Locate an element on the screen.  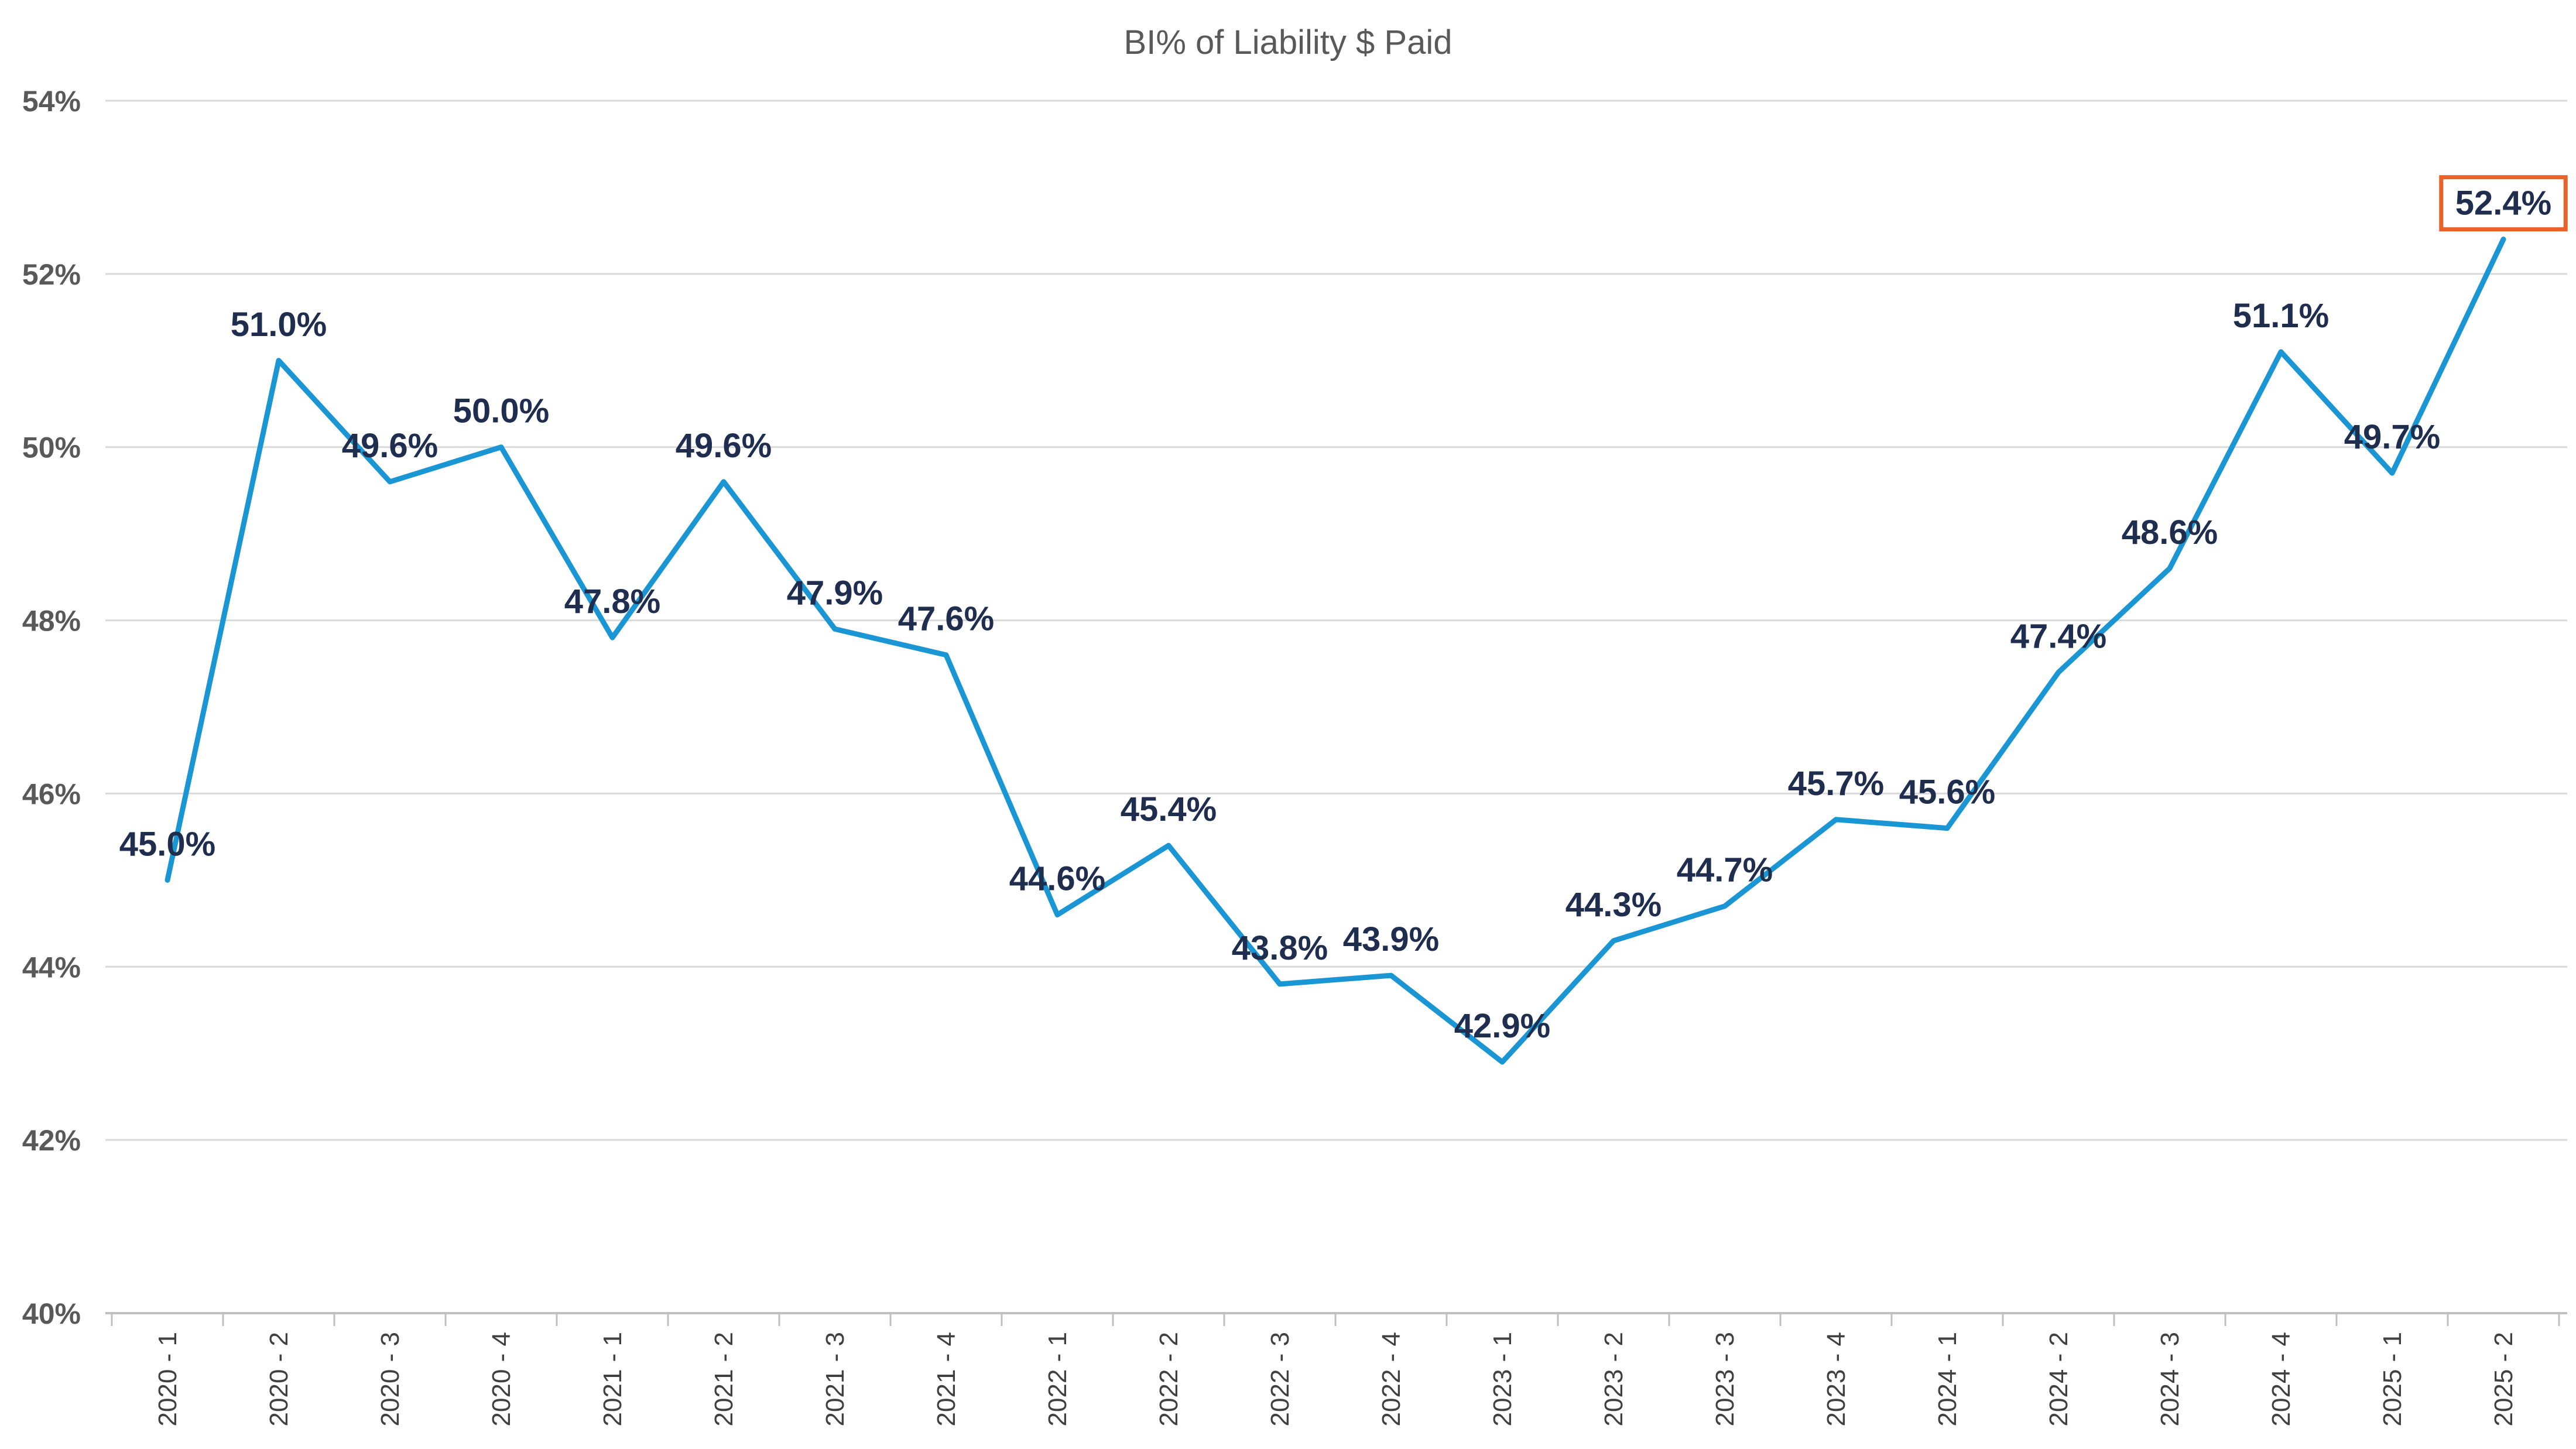
y-tick-label: 42% is located at coordinates (51, 1140).